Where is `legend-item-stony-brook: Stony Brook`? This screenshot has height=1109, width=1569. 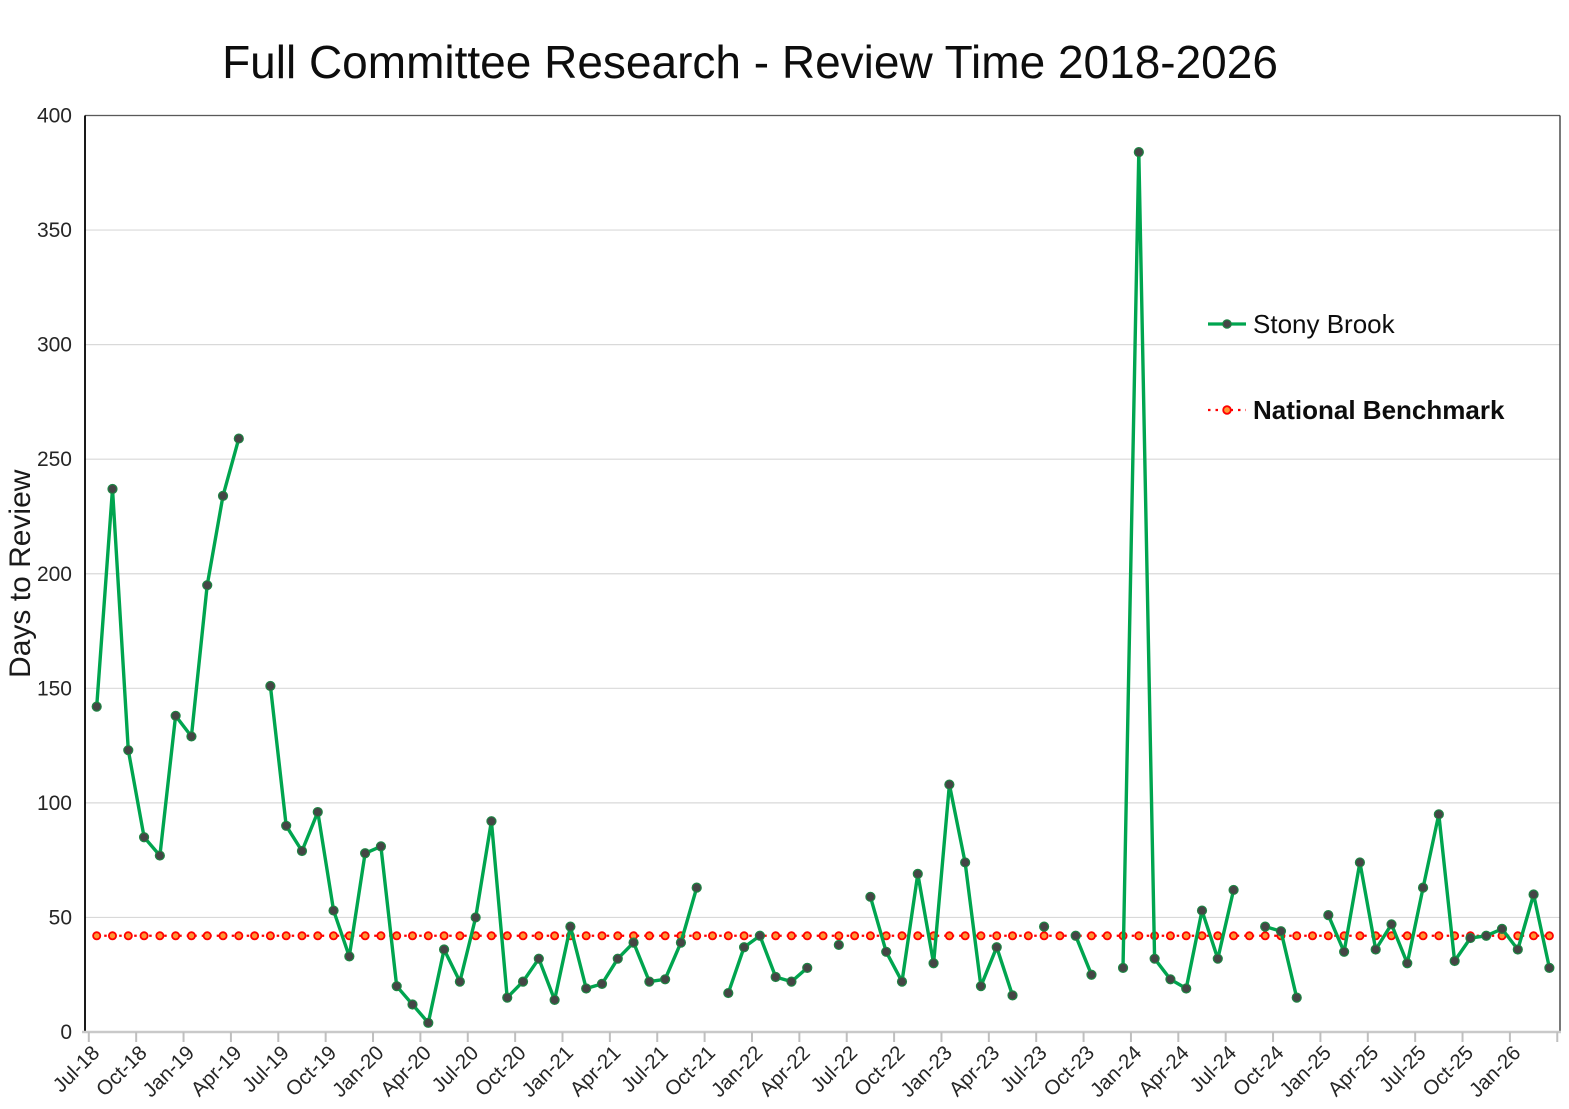 legend-item-stony-brook: Stony Brook is located at coordinates (1302, 324).